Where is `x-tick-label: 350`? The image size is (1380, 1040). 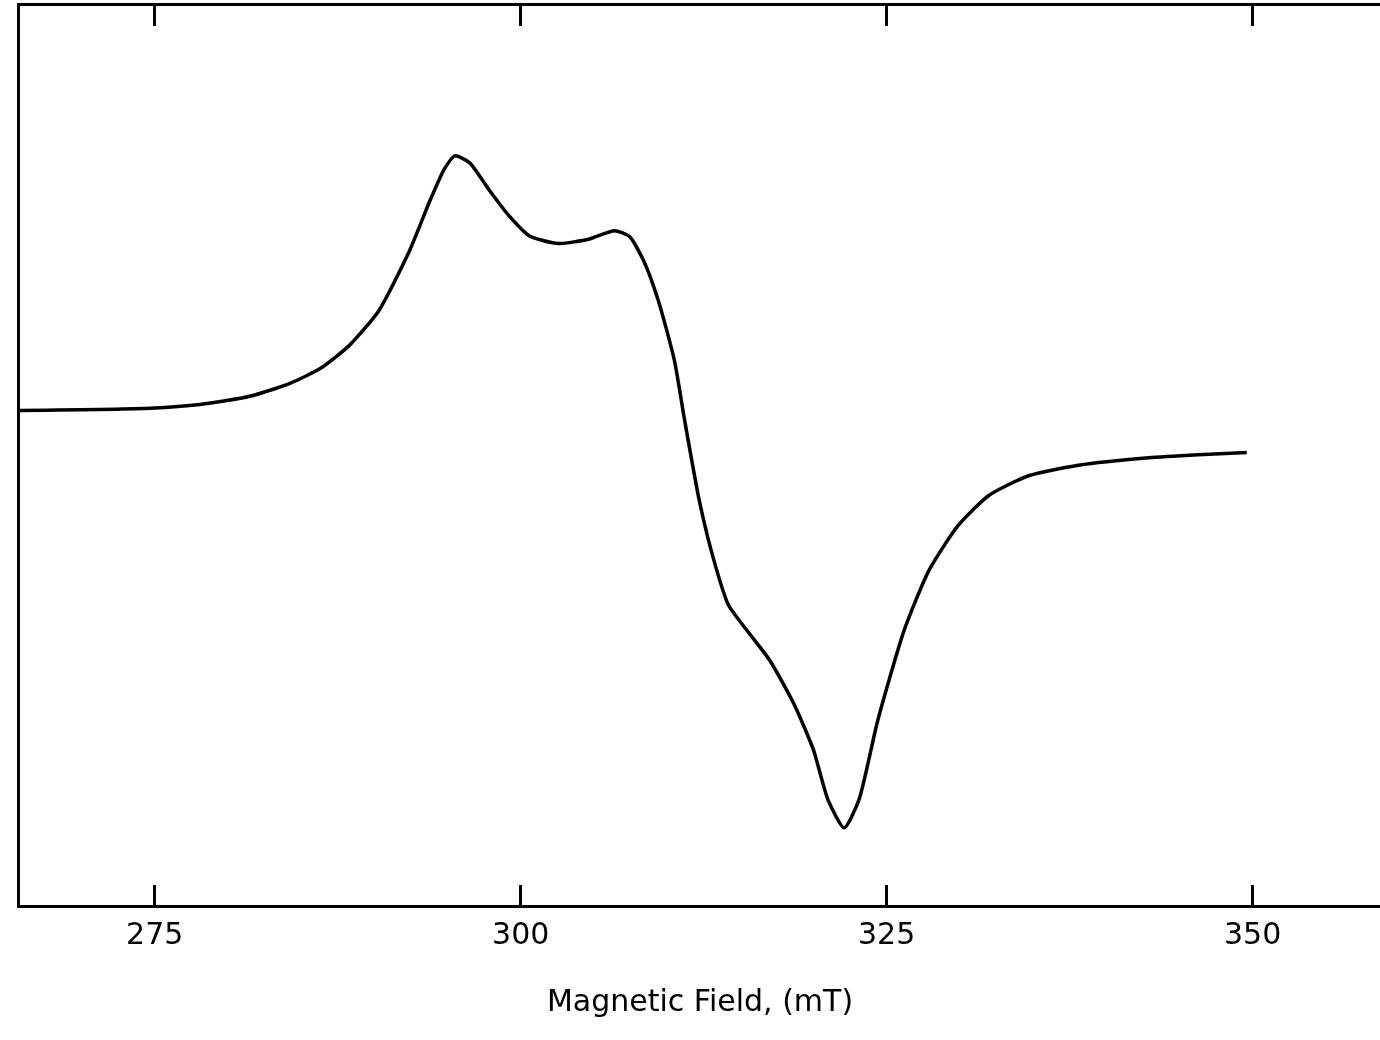 x-tick-label: 350 is located at coordinates (1253, 933).